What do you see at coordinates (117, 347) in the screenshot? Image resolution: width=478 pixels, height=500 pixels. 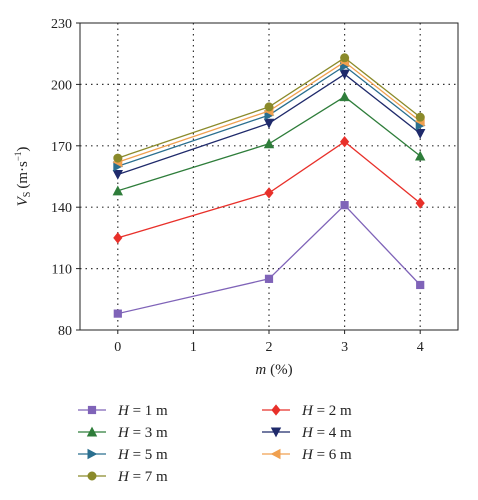 I see `x-tick-label: 0` at bounding box center [117, 347].